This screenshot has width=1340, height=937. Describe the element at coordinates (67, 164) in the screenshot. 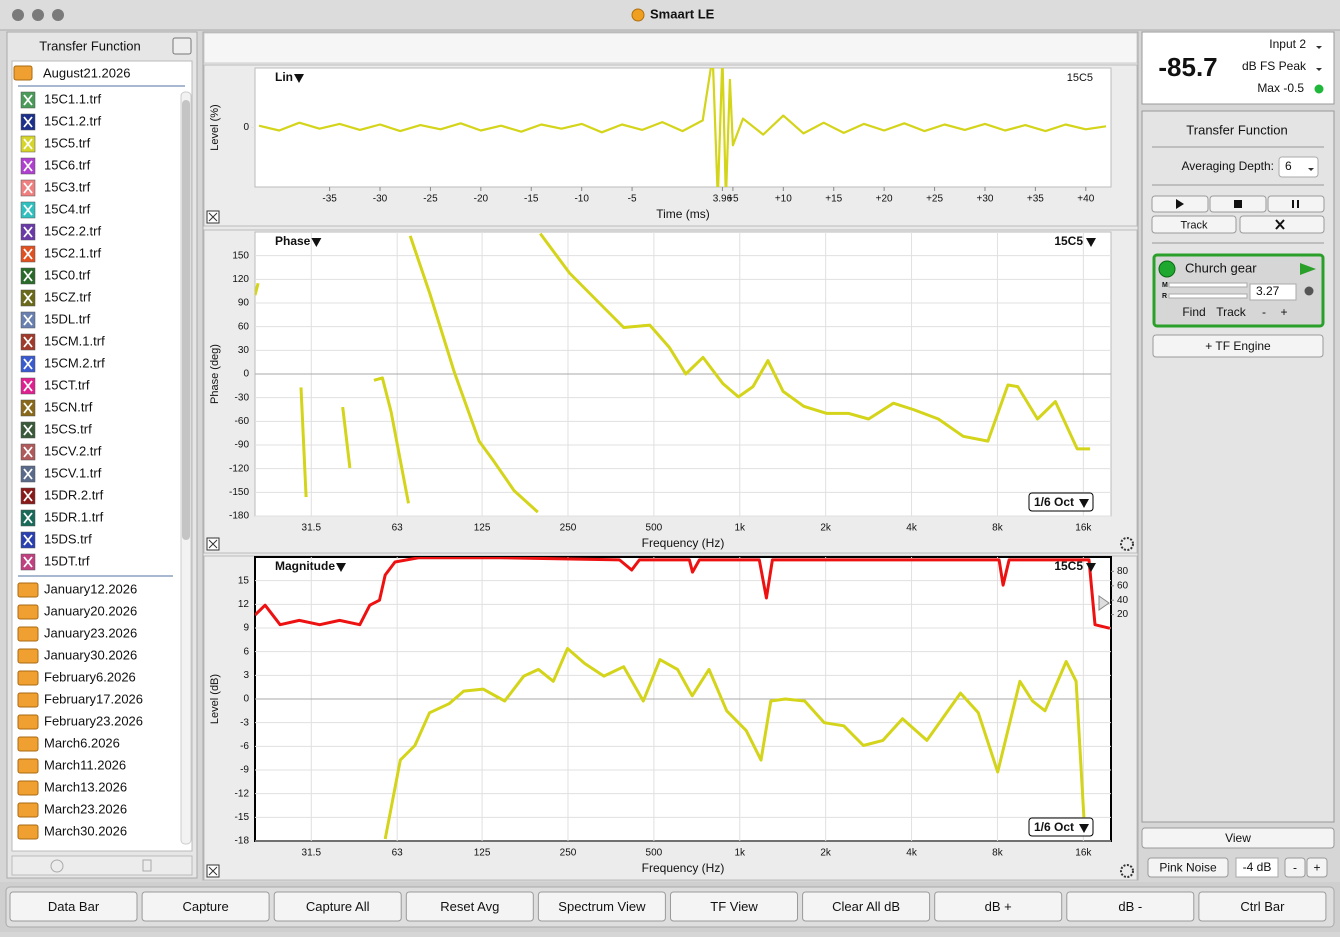

I see `file-name: 15C6.trf` at that location.